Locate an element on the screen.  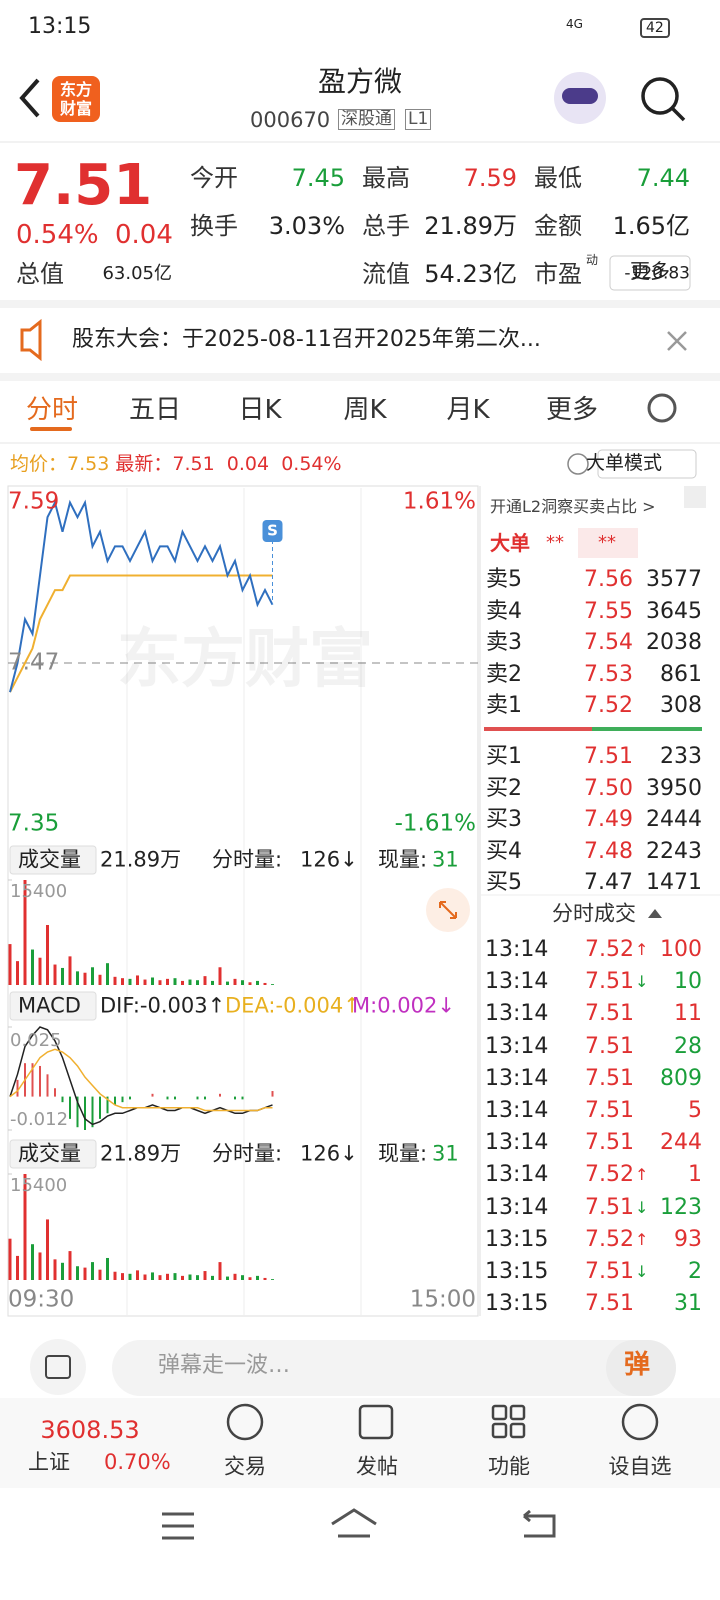
more-button-bg is located at coordinates (650, 273).